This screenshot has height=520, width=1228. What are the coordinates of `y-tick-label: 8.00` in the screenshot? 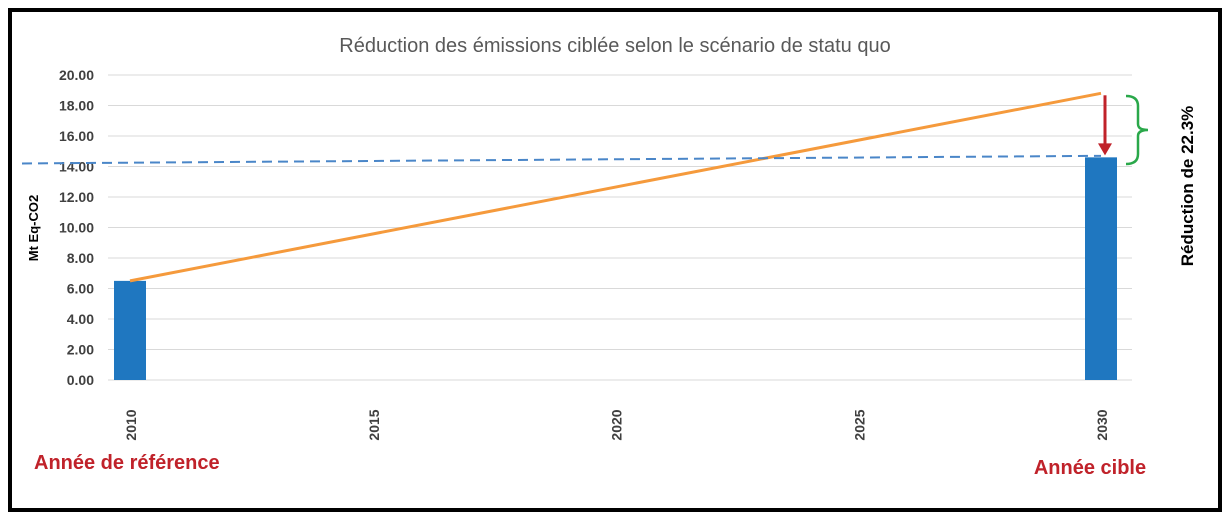 It's located at (80, 258).